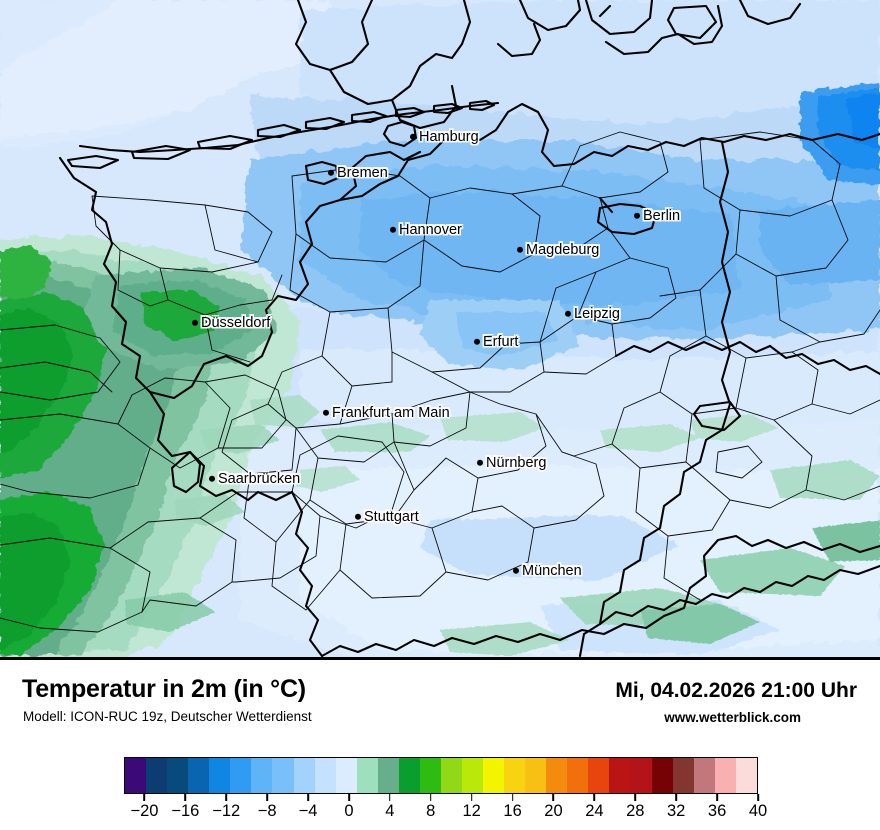  What do you see at coordinates (164, 689) in the screenshot?
I see `page-title: Temperatur in 2m (in °C)` at bounding box center [164, 689].